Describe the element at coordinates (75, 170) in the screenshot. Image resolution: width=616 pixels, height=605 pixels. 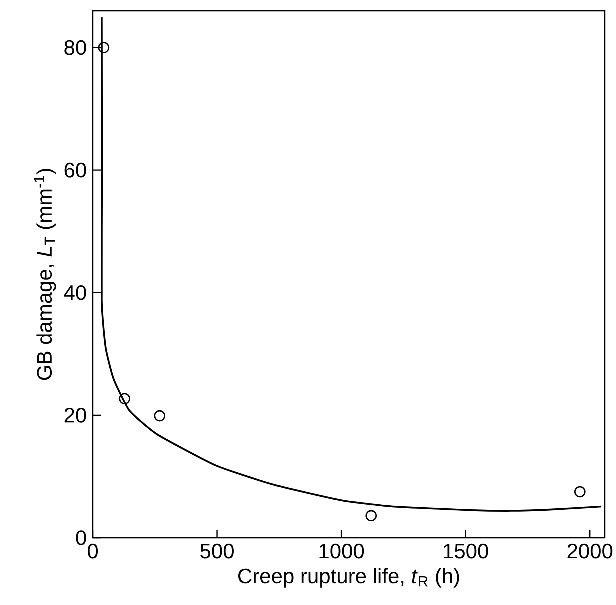
I see `y-tick-label: 60` at that location.